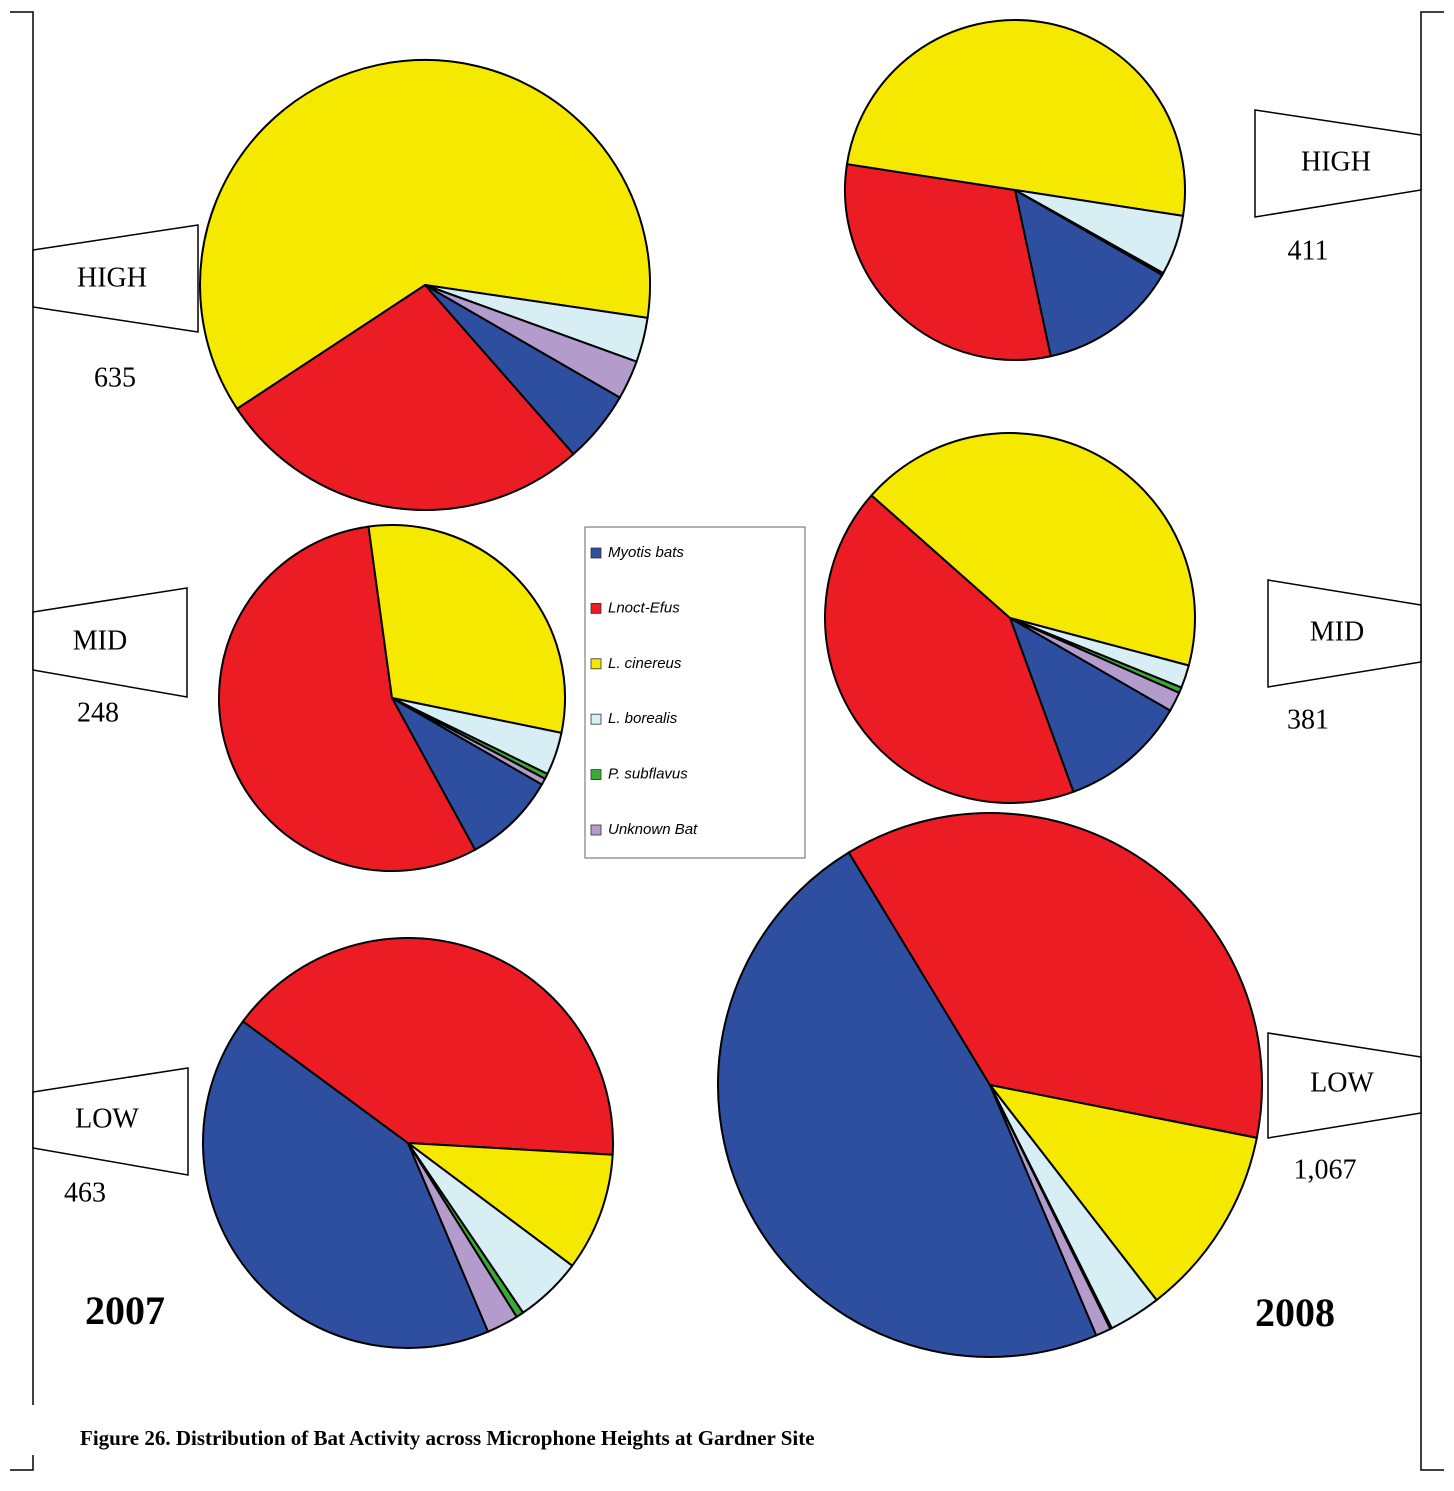 The width and height of the screenshot is (1454, 1491). I want to click on legend-label: L. borealis, so click(643, 718).